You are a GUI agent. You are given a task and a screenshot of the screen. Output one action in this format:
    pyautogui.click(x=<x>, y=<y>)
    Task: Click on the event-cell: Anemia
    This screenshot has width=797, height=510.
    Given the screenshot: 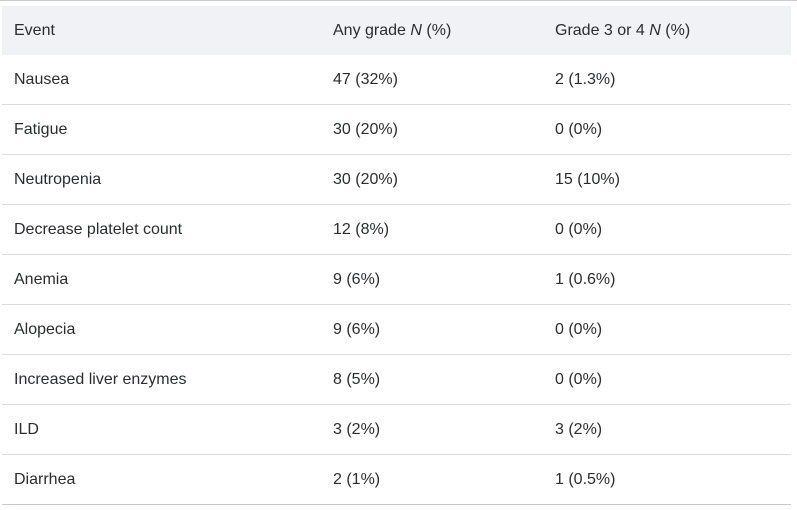 What is the action you would take?
    pyautogui.click(x=161, y=279)
    